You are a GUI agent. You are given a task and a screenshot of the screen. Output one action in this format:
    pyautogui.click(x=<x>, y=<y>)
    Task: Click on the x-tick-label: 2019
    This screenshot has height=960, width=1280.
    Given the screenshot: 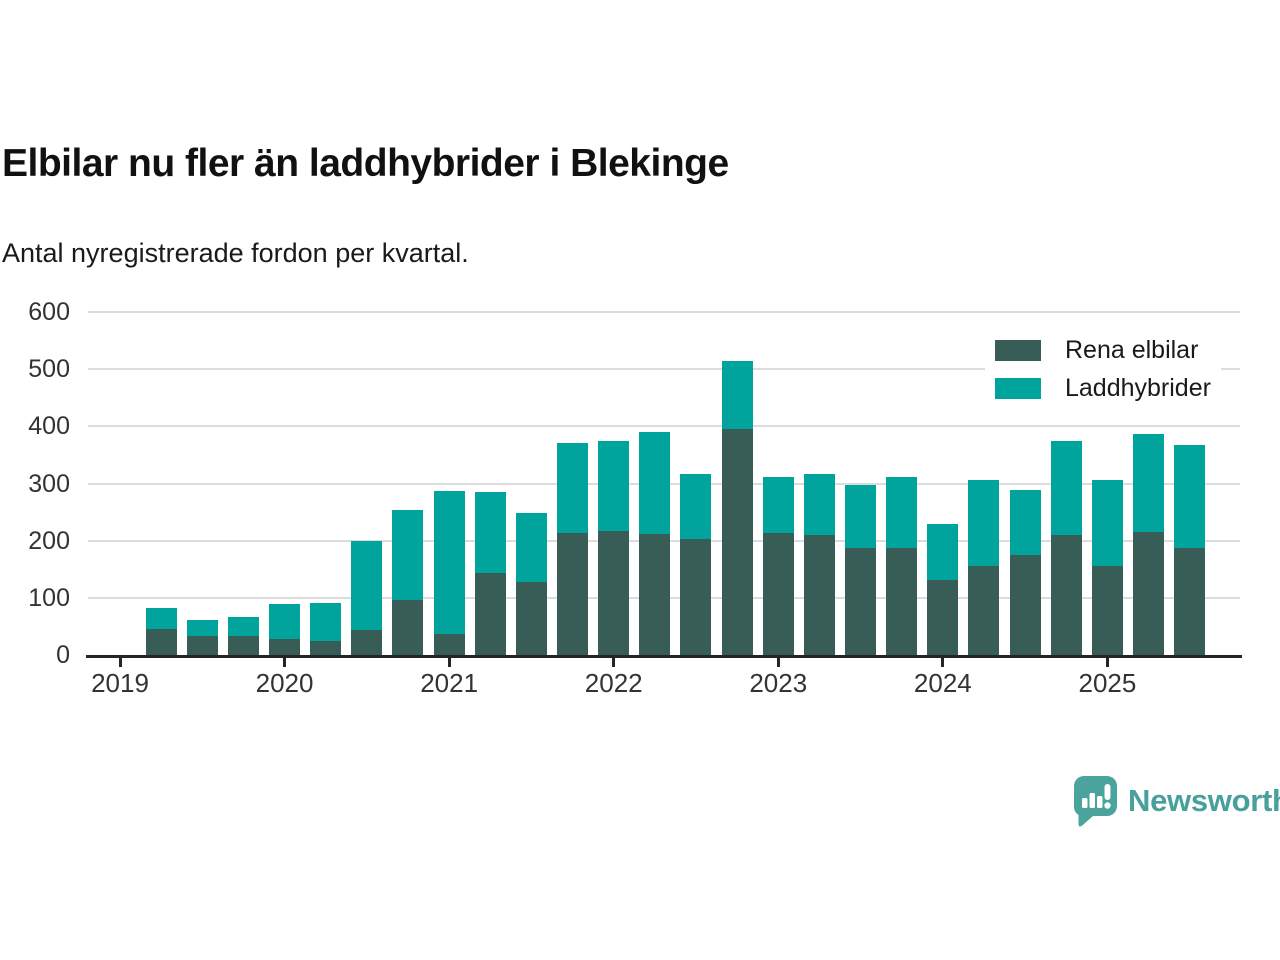 What is the action you would take?
    pyautogui.click(x=120, y=683)
    